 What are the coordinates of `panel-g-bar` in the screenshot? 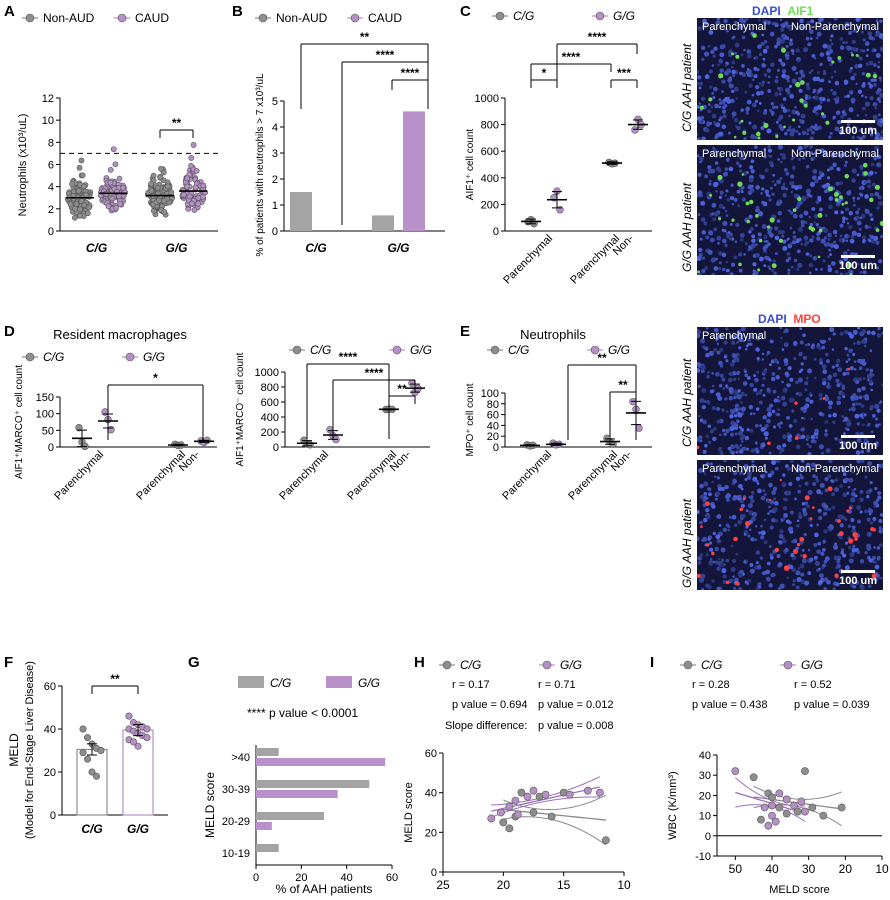 It's located at (313, 784).